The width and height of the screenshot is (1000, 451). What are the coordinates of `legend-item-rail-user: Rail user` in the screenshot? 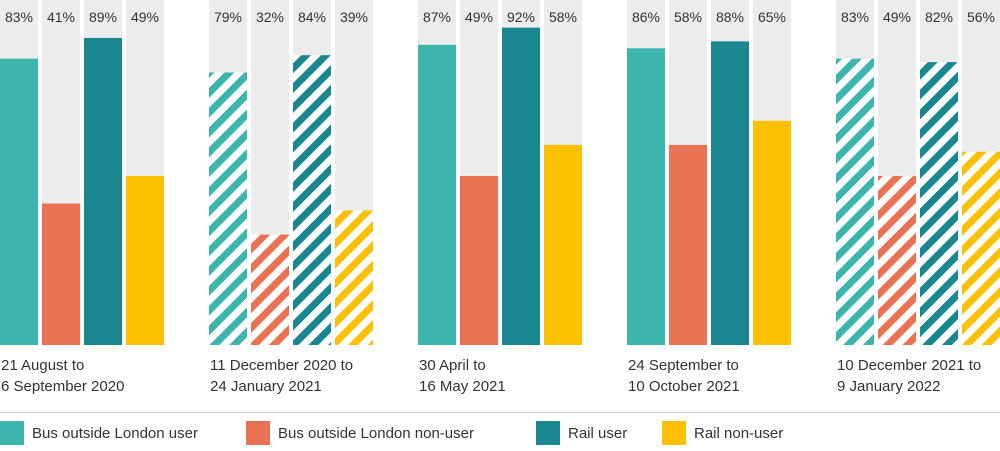 It's located at (581, 433).